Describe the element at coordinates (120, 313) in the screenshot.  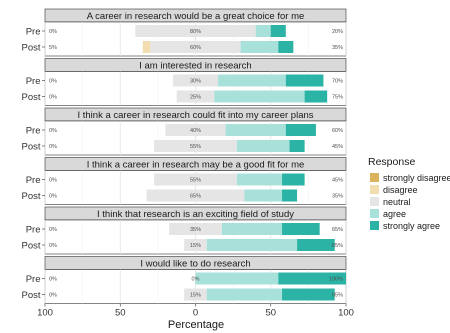
I see `x-tick-label: 50` at that location.